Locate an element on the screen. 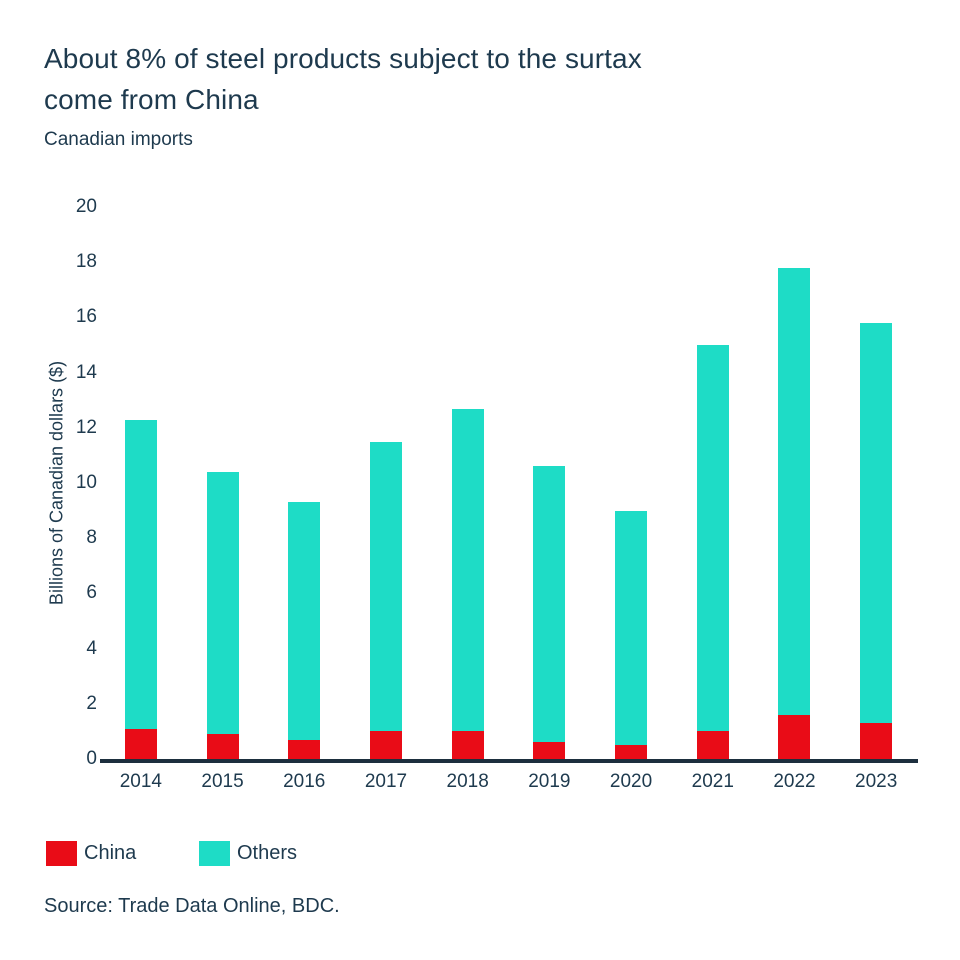  stacked-bar-2015 is located at coordinates (222, 615).